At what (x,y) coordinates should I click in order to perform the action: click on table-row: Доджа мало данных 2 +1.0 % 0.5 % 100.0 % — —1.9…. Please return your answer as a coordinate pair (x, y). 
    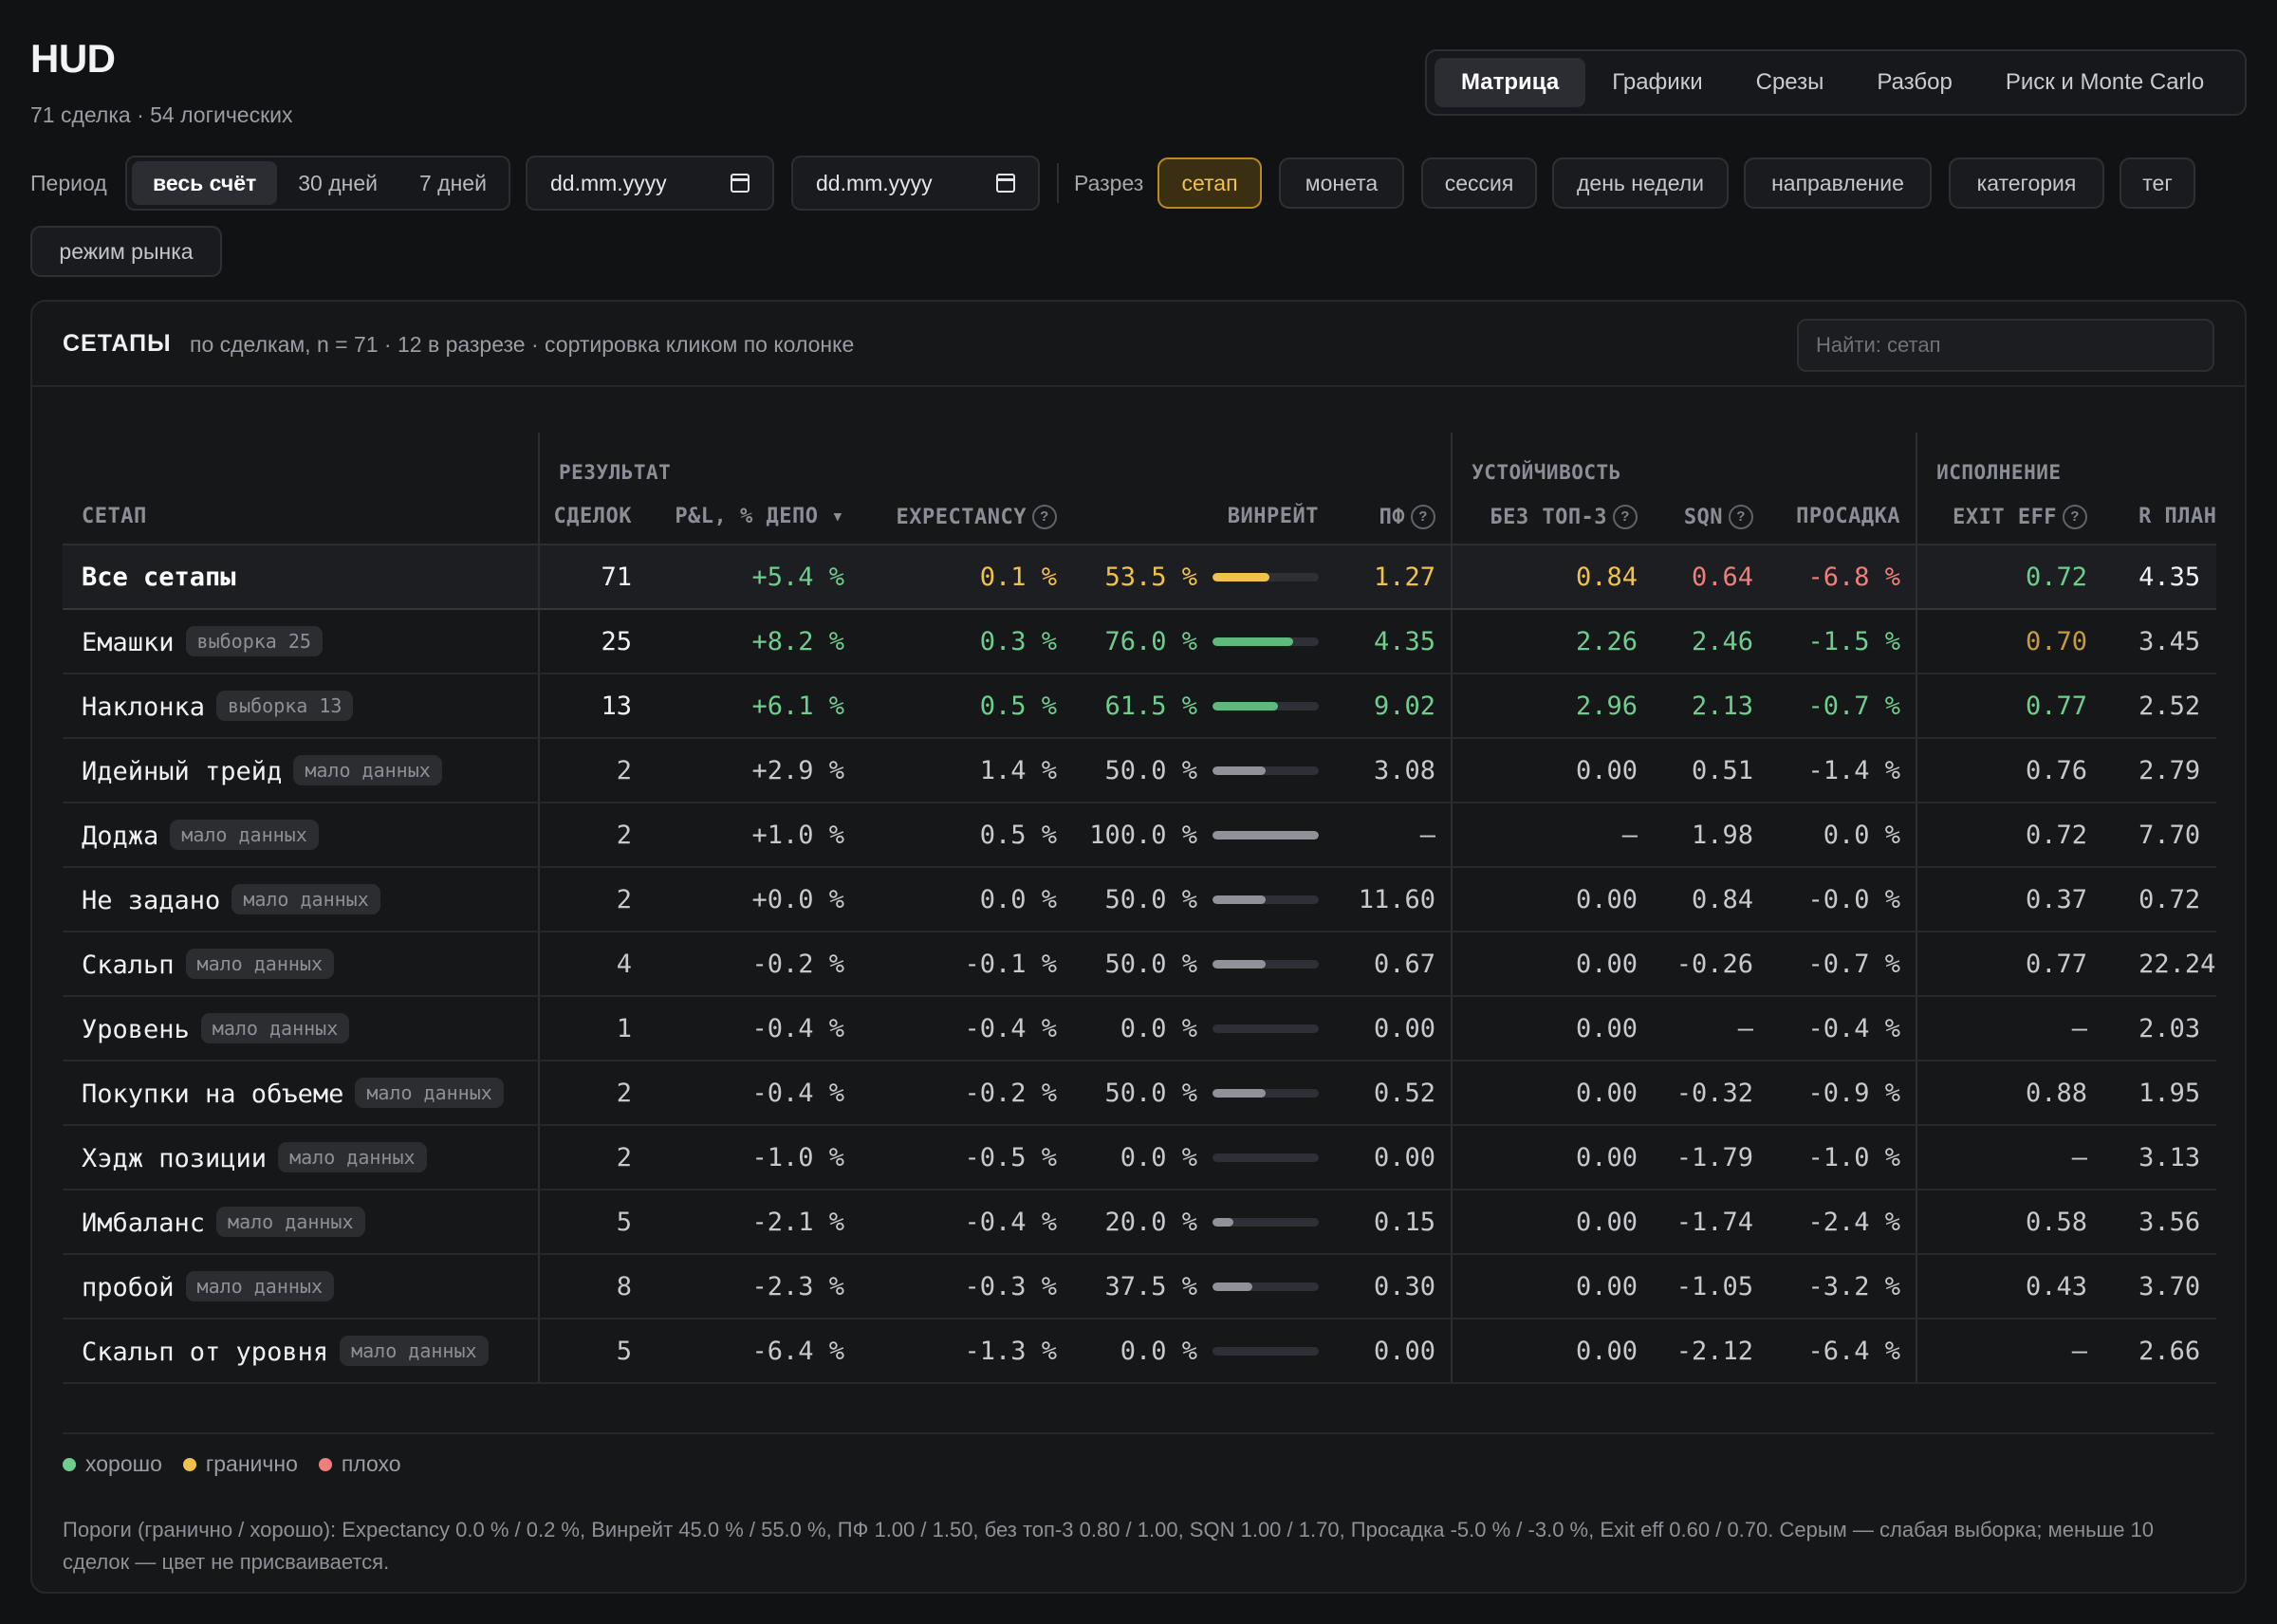
    Looking at the image, I should click on (1139, 835).